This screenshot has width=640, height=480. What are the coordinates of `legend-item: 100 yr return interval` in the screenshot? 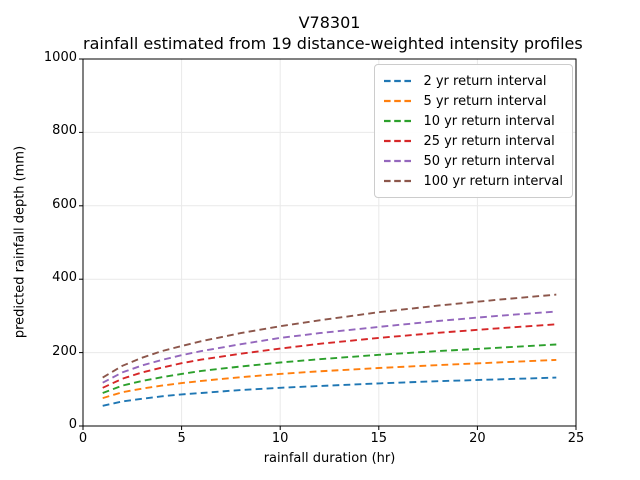 It's located at (473, 181).